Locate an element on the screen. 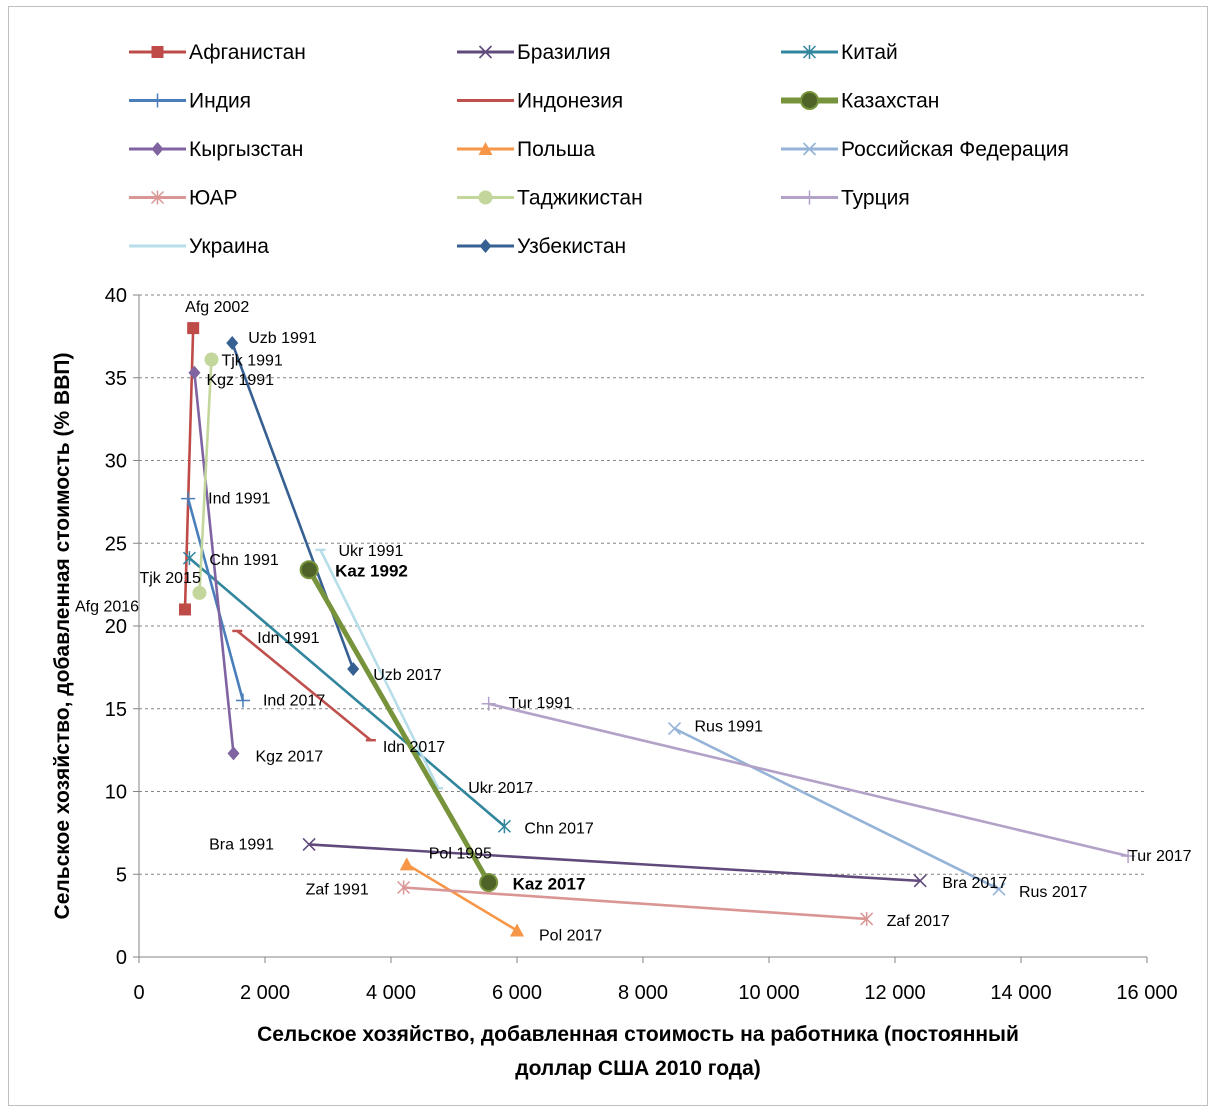 This screenshot has width=1209, height=1109. y-tick-label: 20 is located at coordinates (116, 627).